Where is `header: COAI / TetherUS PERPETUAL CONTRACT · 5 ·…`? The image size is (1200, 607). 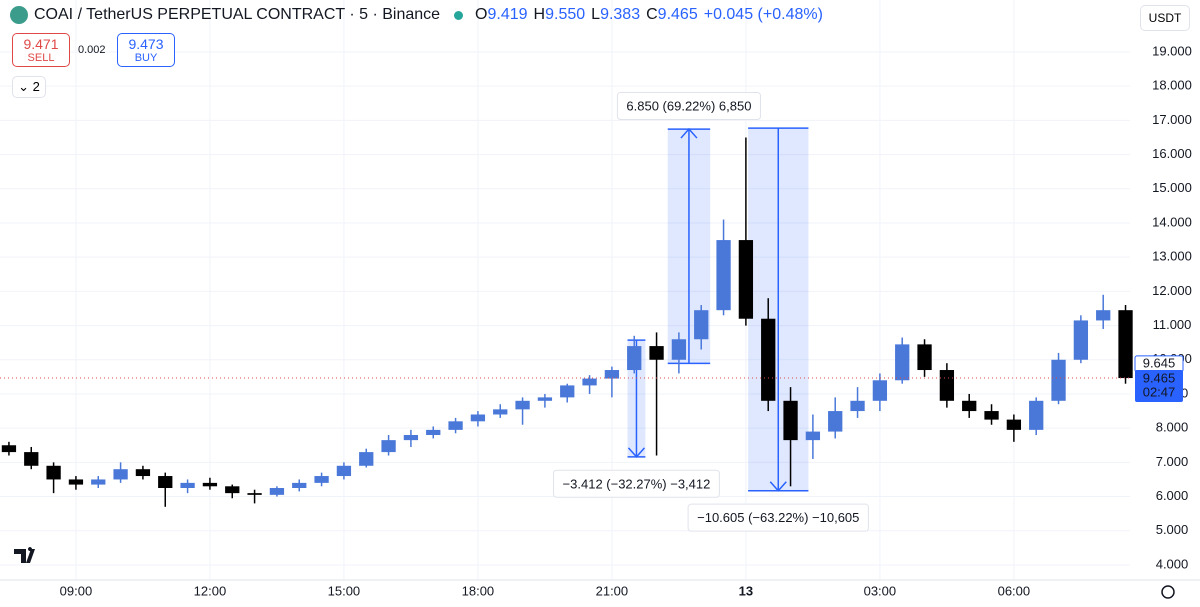 header: COAI / TetherUS PERPETUAL CONTRACT · 5 ·… is located at coordinates (416, 15).